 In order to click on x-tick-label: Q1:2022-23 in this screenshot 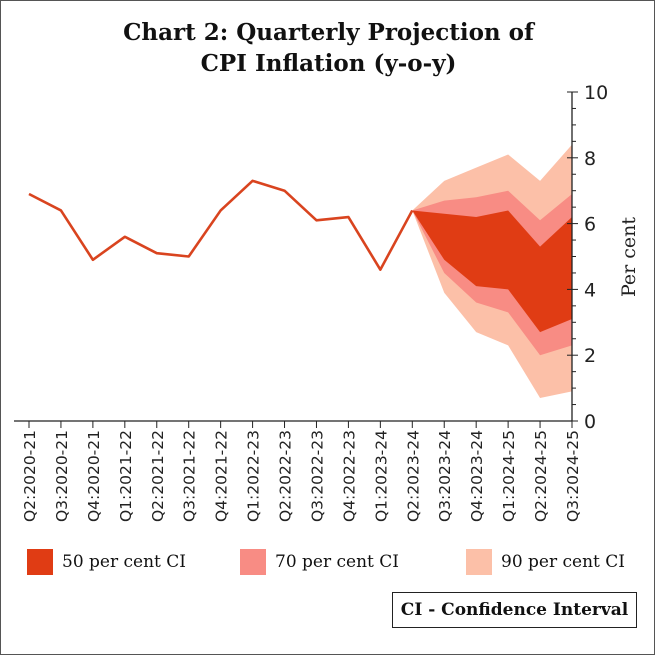, I will do `click(254, 476)`.